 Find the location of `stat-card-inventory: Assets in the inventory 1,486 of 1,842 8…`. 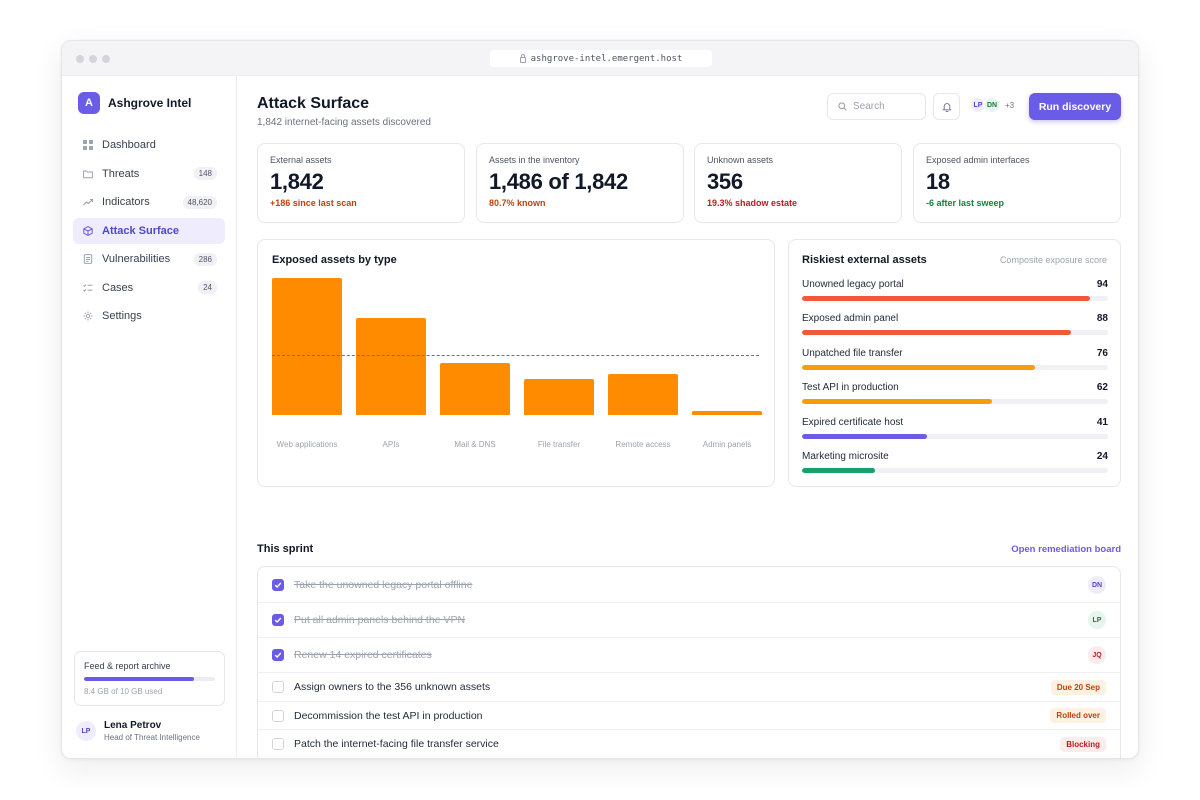

stat-card-inventory: Assets in the inventory 1,486 of 1,842 8… is located at coordinates (580, 183).